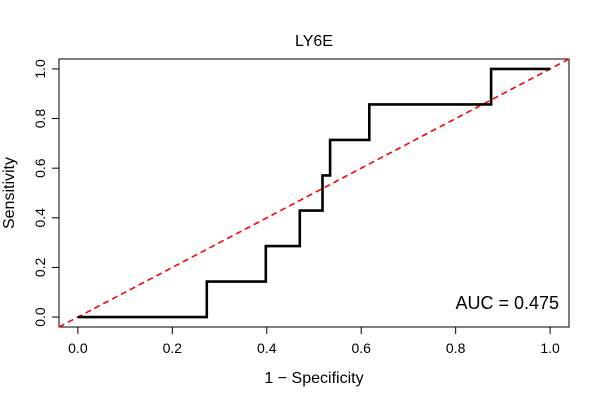  Describe the element at coordinates (46, 193) in the screenshot. I see `y-axis: 0.0 0.2 0.4 0.6 0.8 1.0` at that location.